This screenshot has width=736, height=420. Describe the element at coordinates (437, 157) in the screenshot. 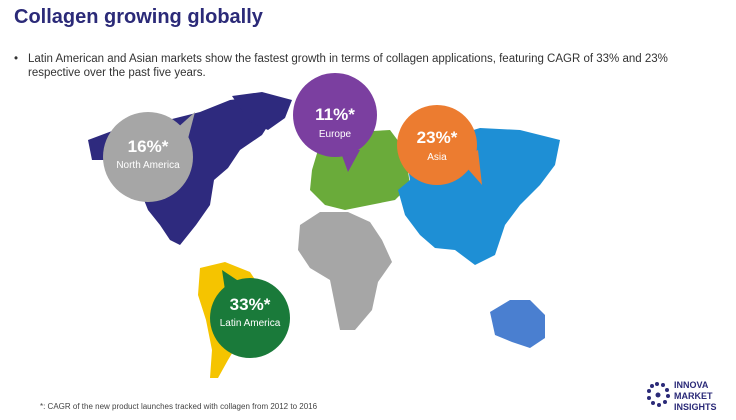

I see `region-label: Asia` at that location.